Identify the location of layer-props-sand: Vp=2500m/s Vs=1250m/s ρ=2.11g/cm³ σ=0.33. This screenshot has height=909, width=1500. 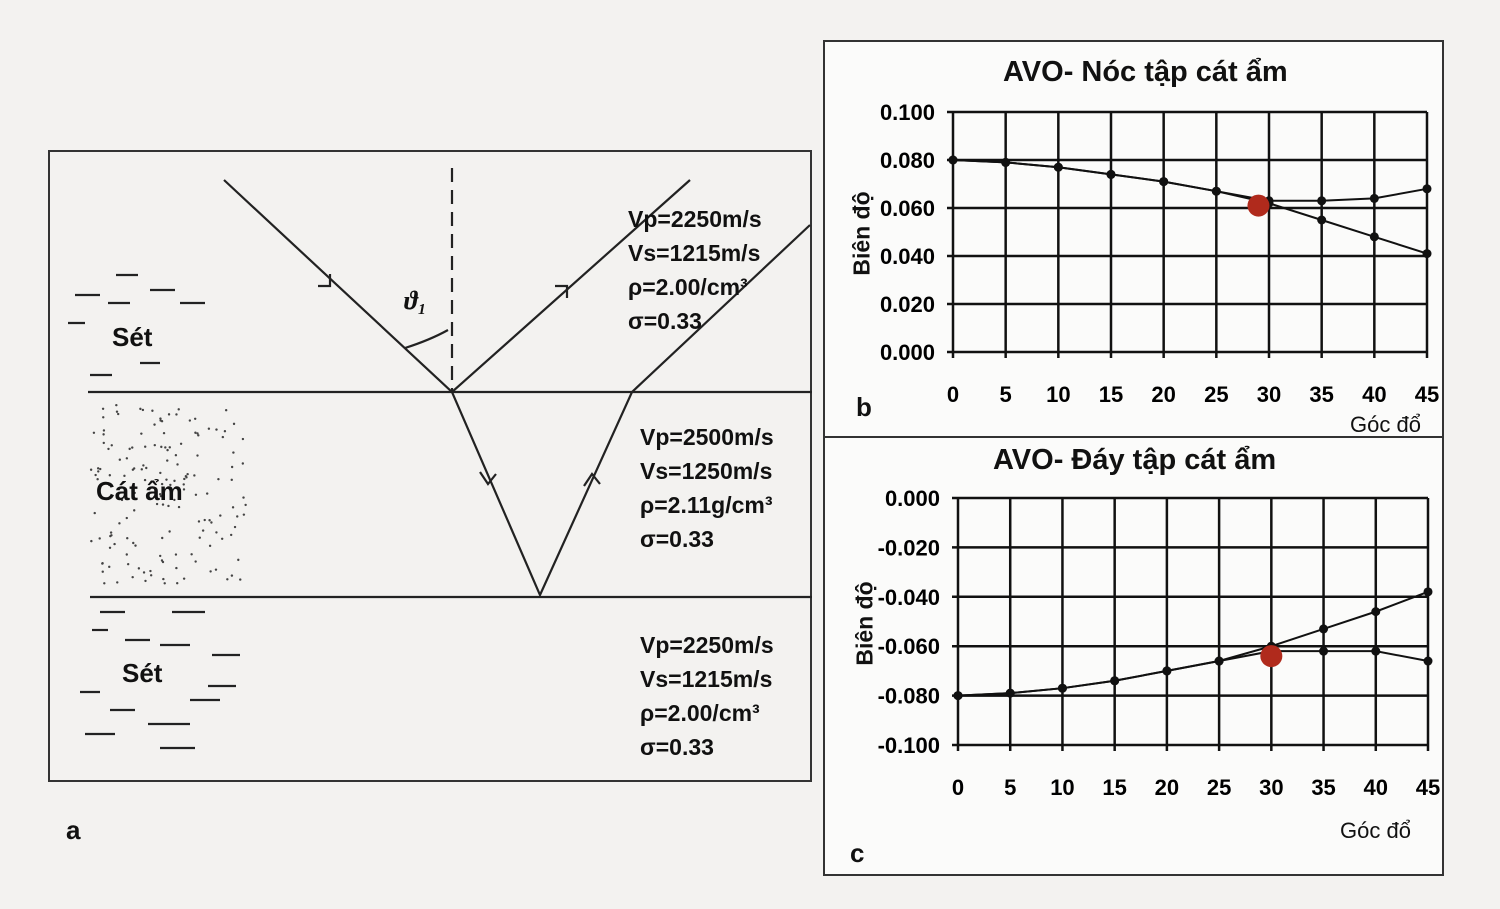
(707, 488).